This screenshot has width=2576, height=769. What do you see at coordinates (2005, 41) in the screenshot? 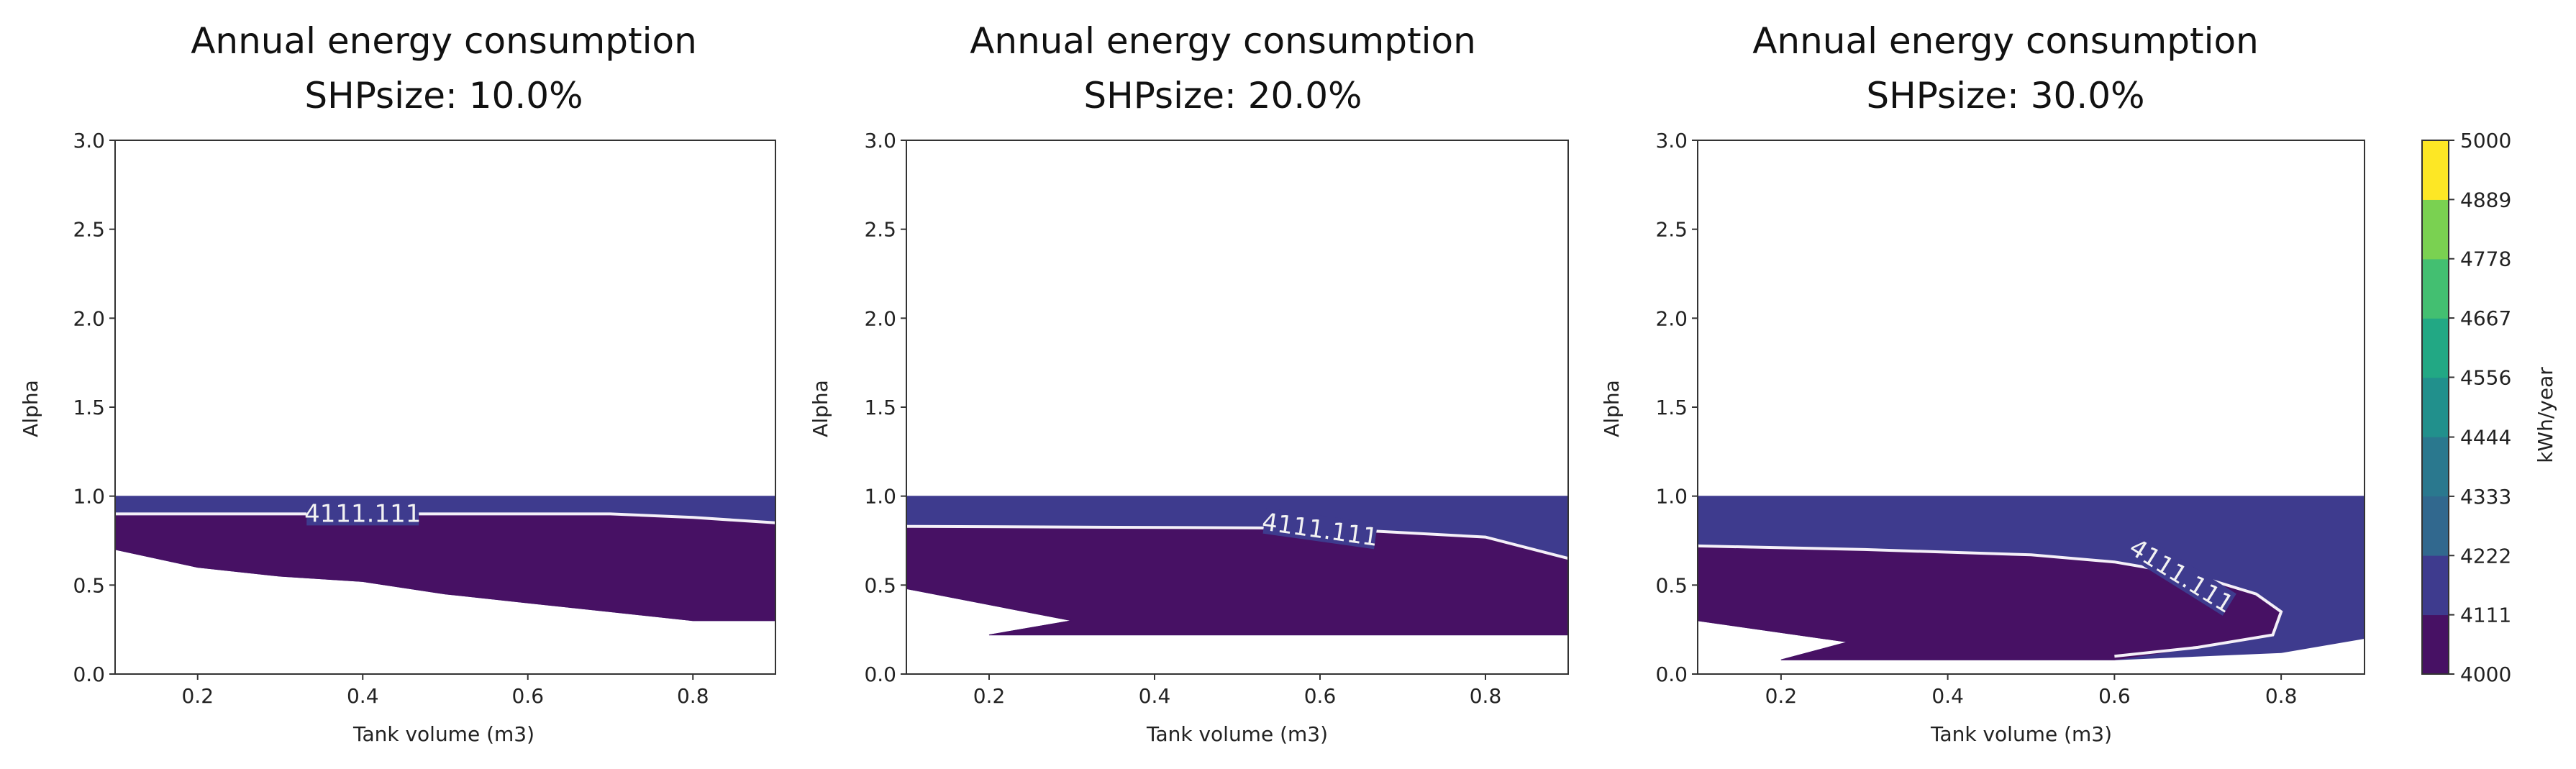
I see `panel-3-title-line-1: Annual energy consumption` at bounding box center [2005, 41].